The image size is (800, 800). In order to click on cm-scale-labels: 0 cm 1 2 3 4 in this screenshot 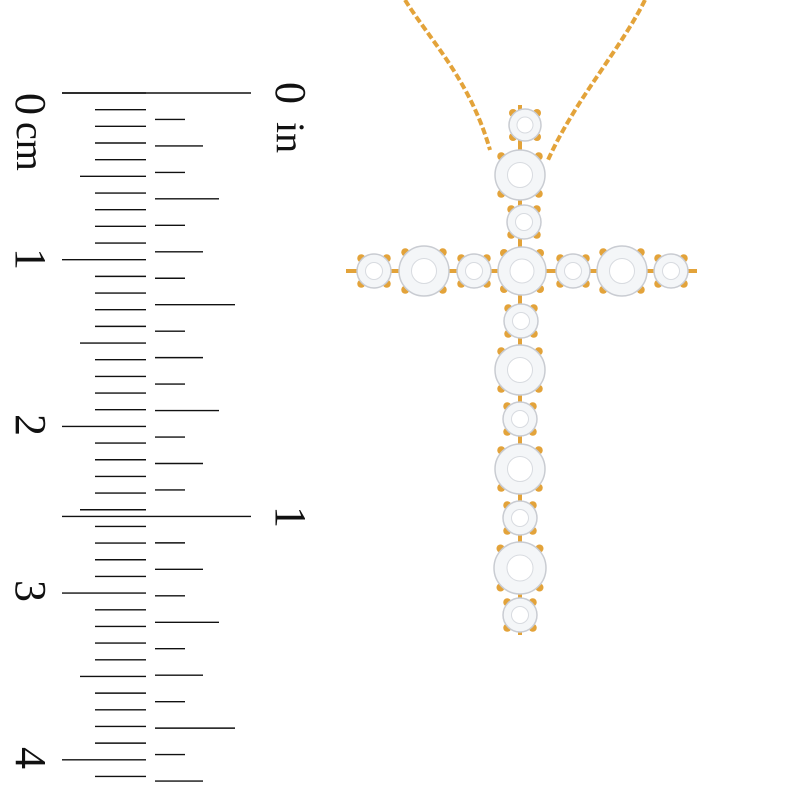, I will do `click(30, 431)`.